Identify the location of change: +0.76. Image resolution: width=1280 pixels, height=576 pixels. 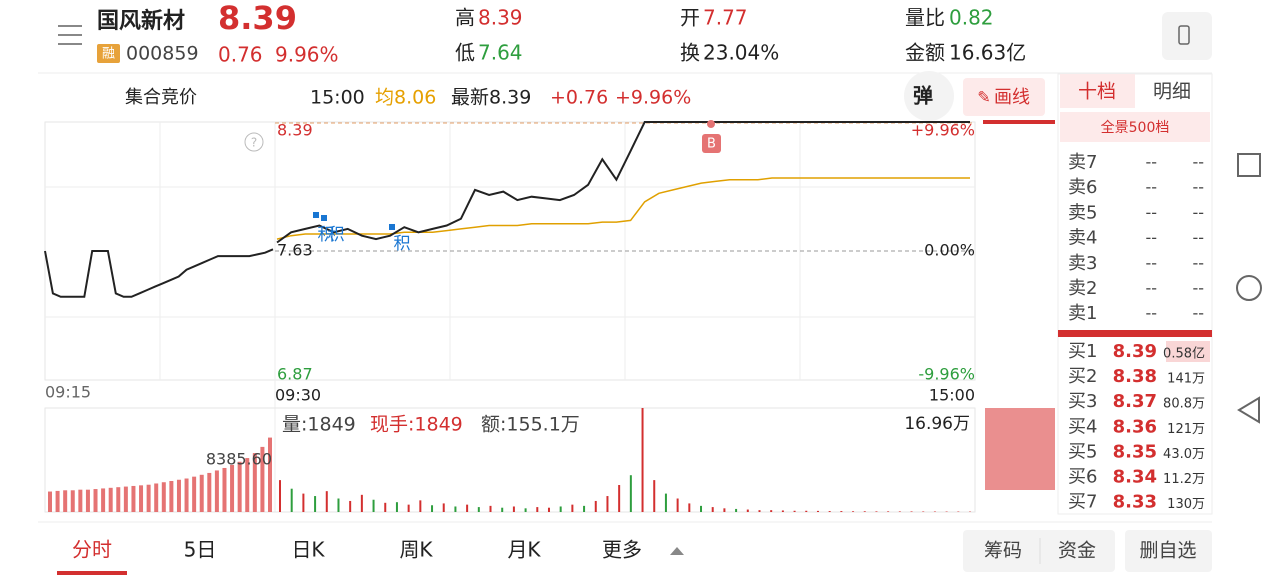
(579, 98).